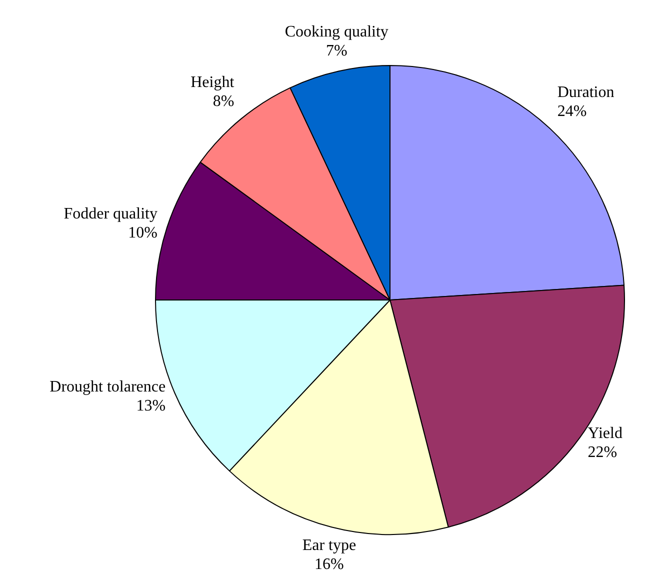 The width and height of the screenshot is (651, 584). Describe the element at coordinates (108, 387) in the screenshot. I see `slice-label: Drought tolarence` at that location.